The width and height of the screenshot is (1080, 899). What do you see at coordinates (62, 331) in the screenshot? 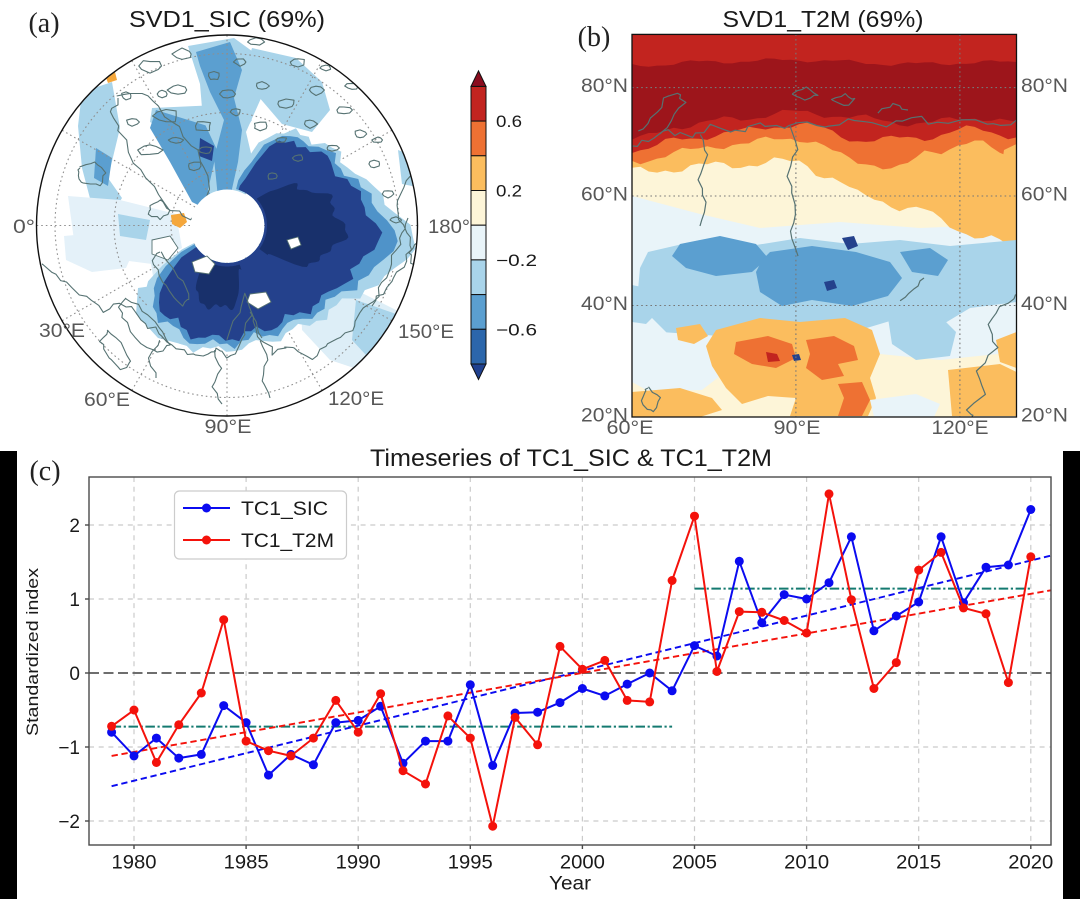
I see `svg-text: 30°E` at bounding box center [62, 331].